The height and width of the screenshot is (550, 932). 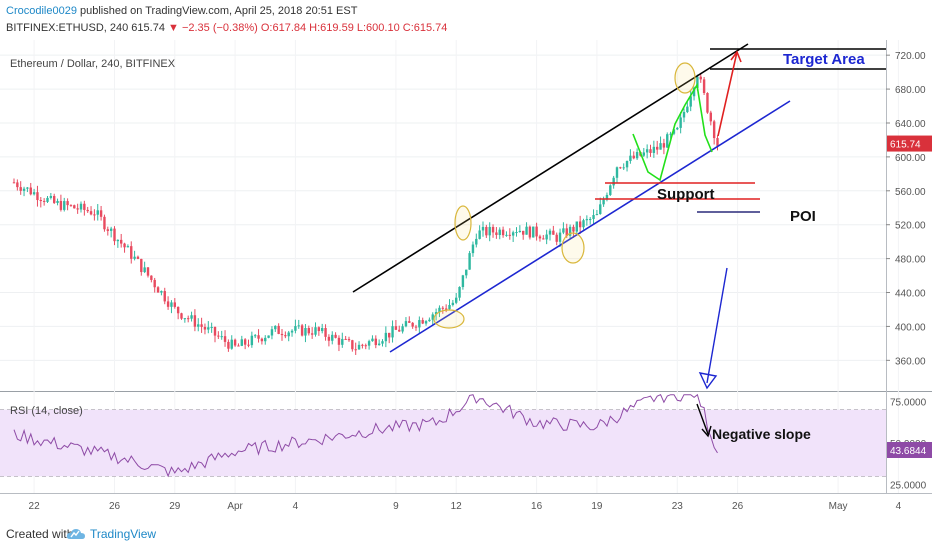 I want to click on author-link: Crocodile0029, so click(x=41, y=11).